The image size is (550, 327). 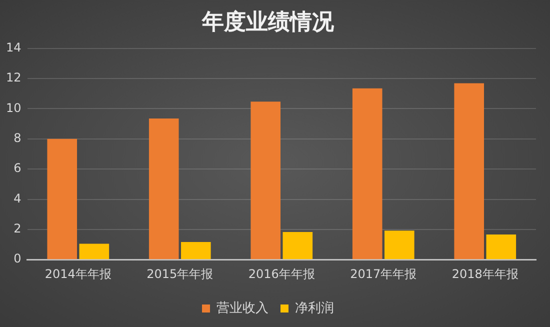 I want to click on x-tick-label: 2017年年报, so click(x=383, y=273).